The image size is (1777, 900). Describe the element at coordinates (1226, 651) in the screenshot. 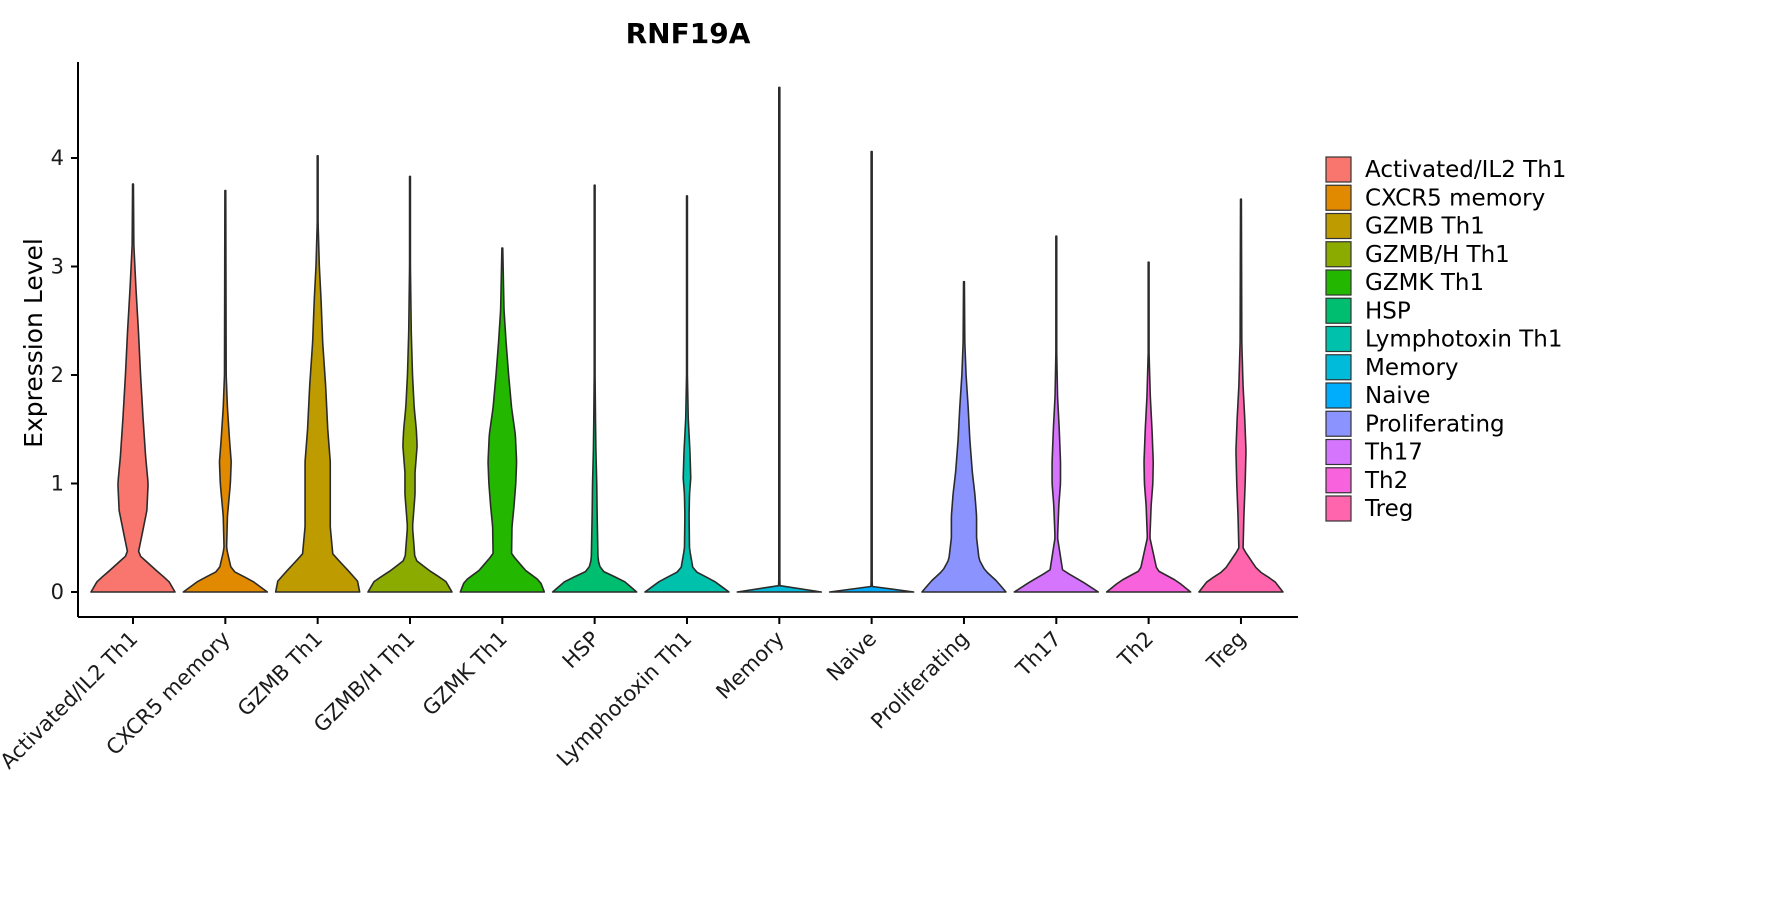

I see `x-tick-label: Treg` at that location.